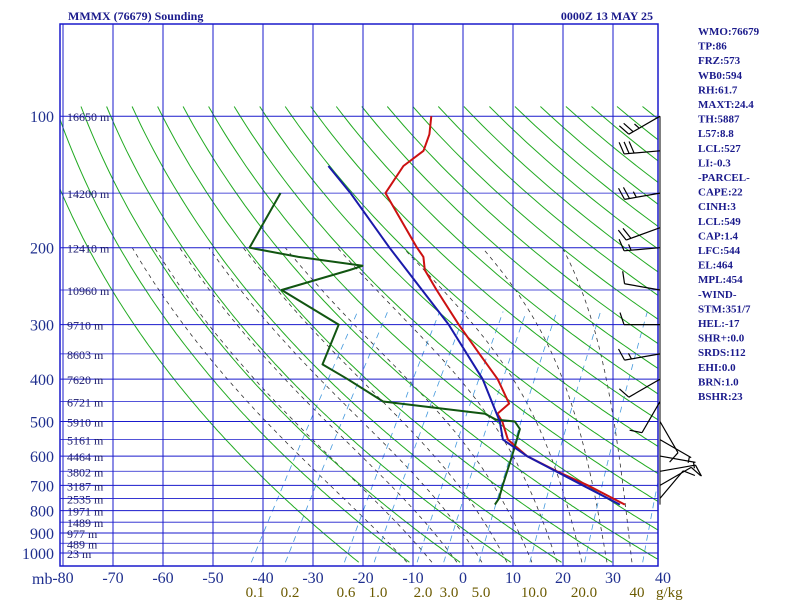 The height and width of the screenshot is (600, 800). Describe the element at coordinates (212, 578) in the screenshot. I see `temperature-tick-label: -50` at that location.